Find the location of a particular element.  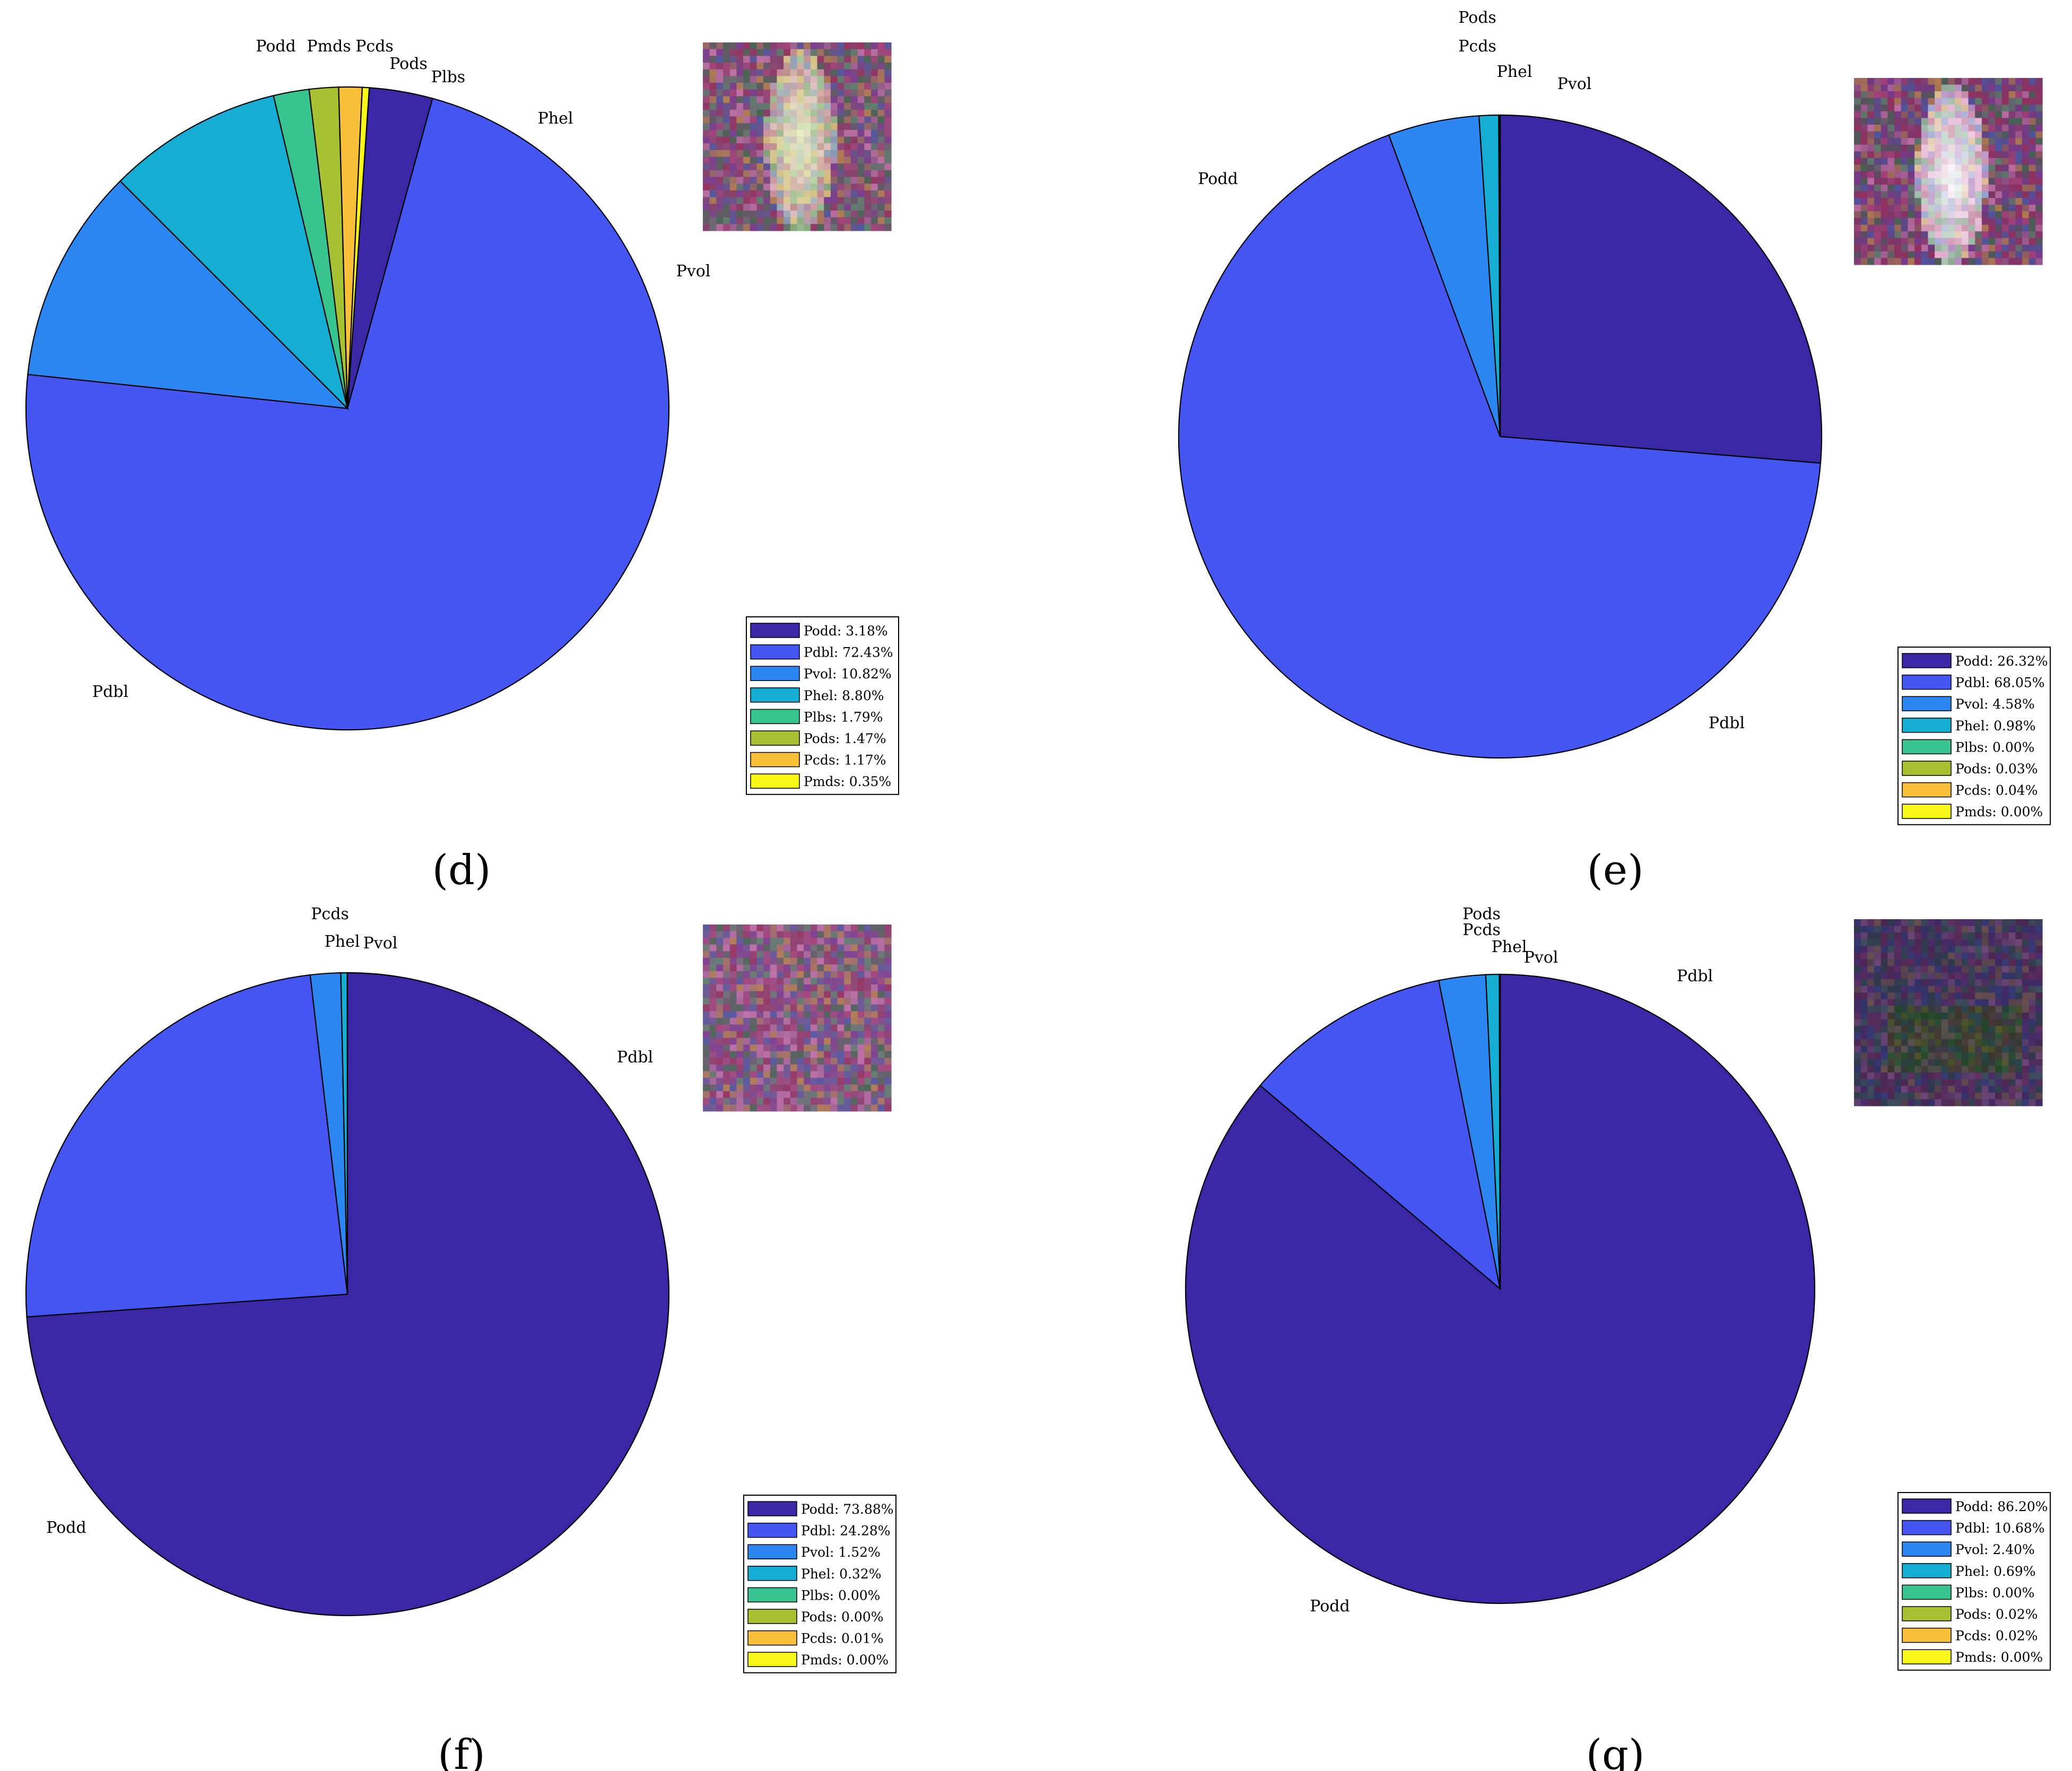

legend-entry-pcds: Pcds: 0.04% is located at coordinates (1996, 790).